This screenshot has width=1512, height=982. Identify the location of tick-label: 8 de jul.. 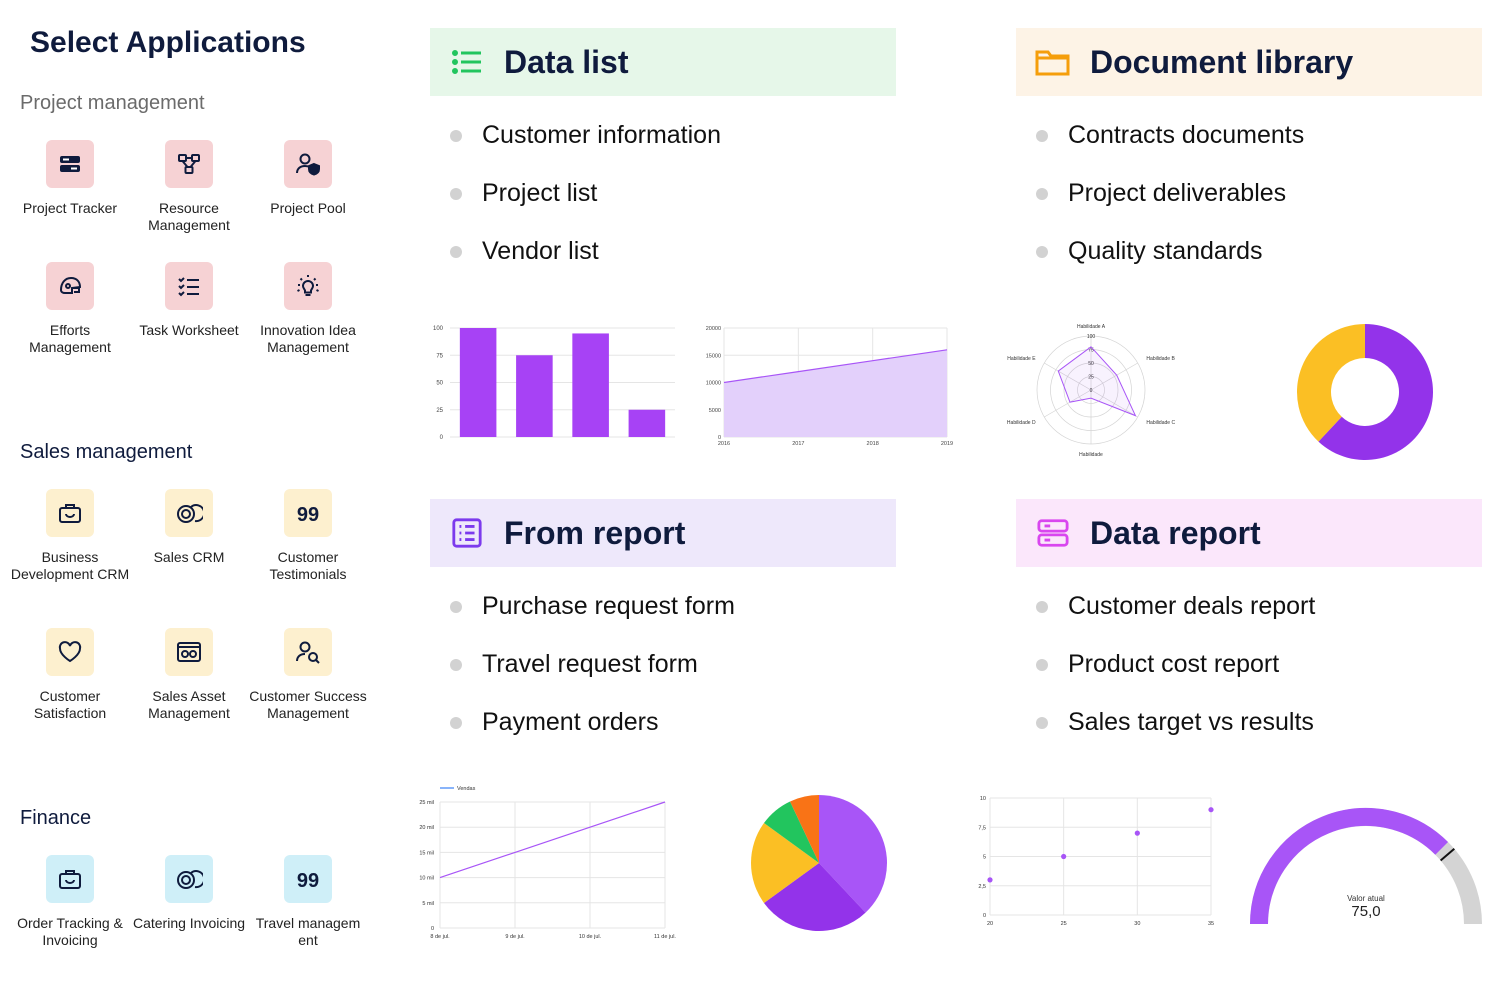
(440, 937).